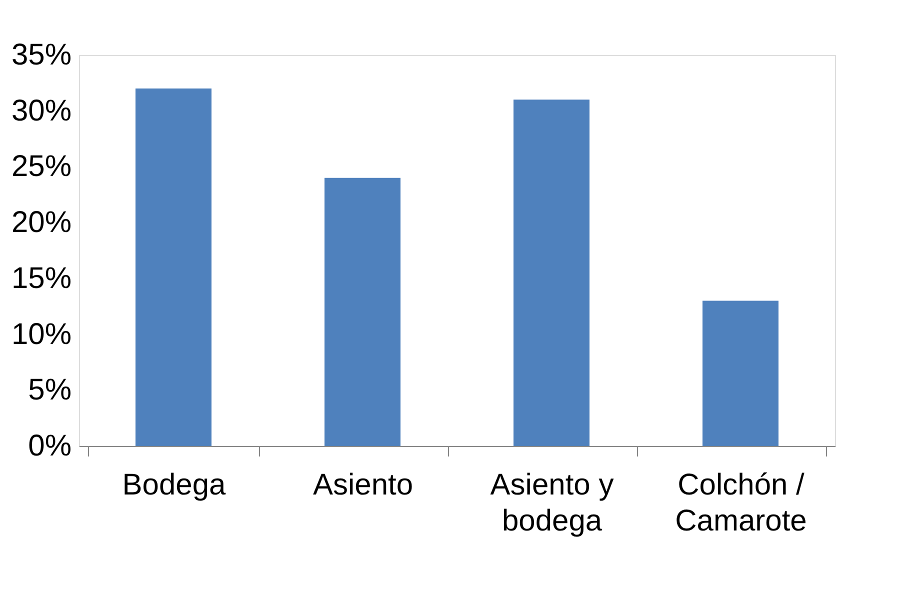 This screenshot has height=592, width=916. I want to click on x-tick-label: Asiento y bodega, so click(552, 503).